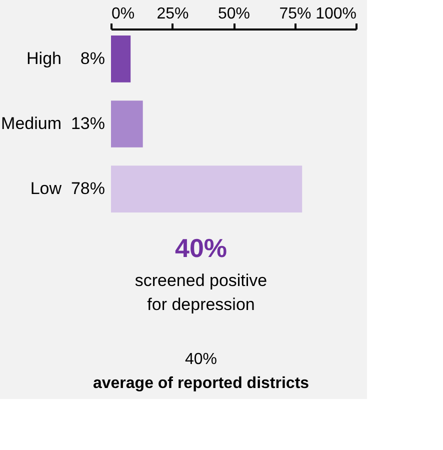 The image size is (443, 450). I want to click on x-tick-label: 25%, so click(172, 14).